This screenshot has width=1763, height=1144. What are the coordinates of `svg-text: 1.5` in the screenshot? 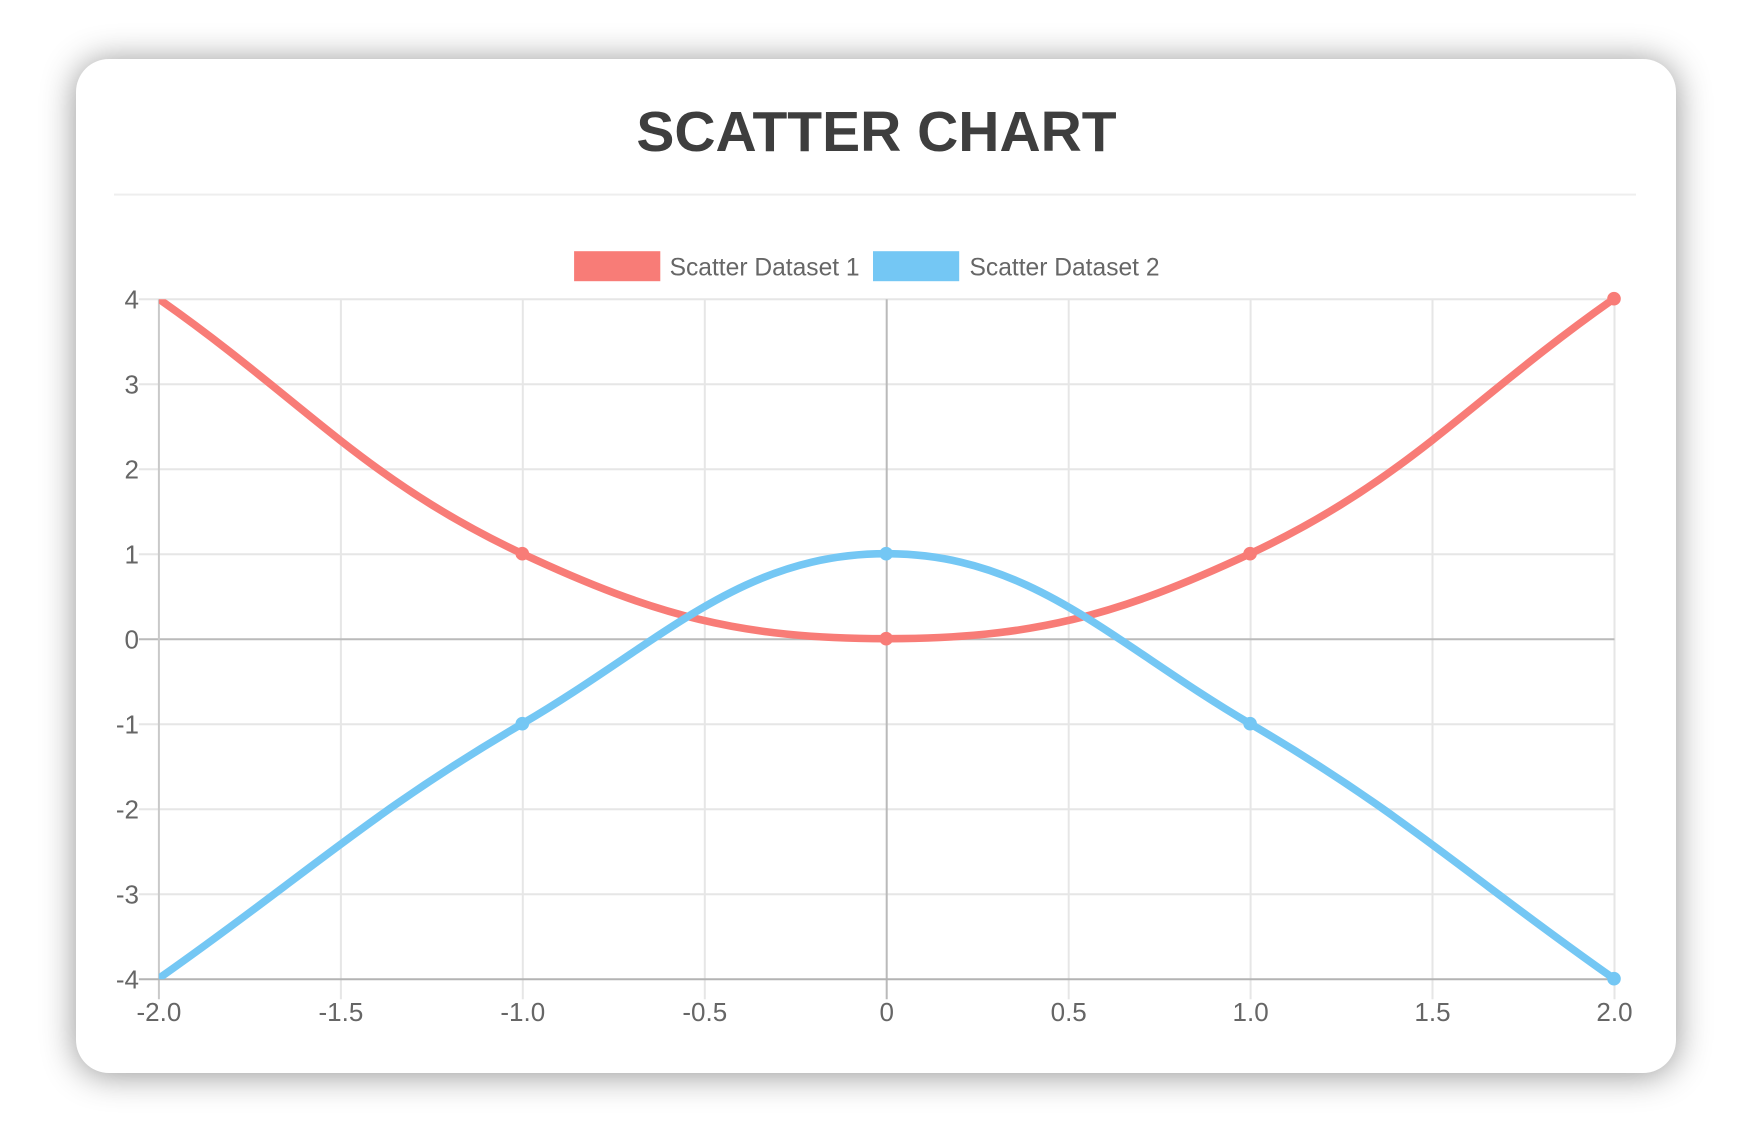 It's located at (1432, 1012).